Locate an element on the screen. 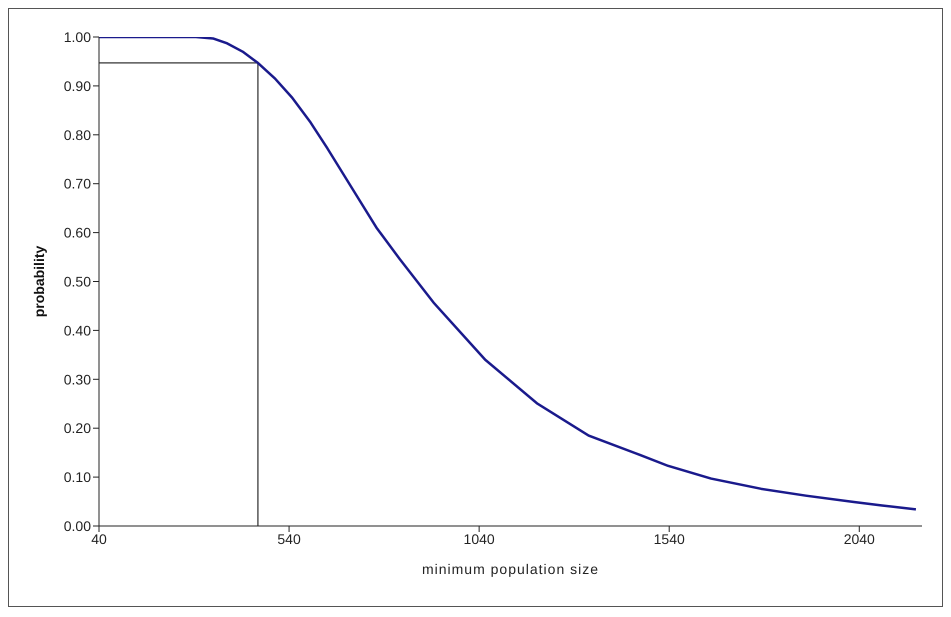 The width and height of the screenshot is (951, 617). y-tick-label: 0.20 is located at coordinates (78, 428).